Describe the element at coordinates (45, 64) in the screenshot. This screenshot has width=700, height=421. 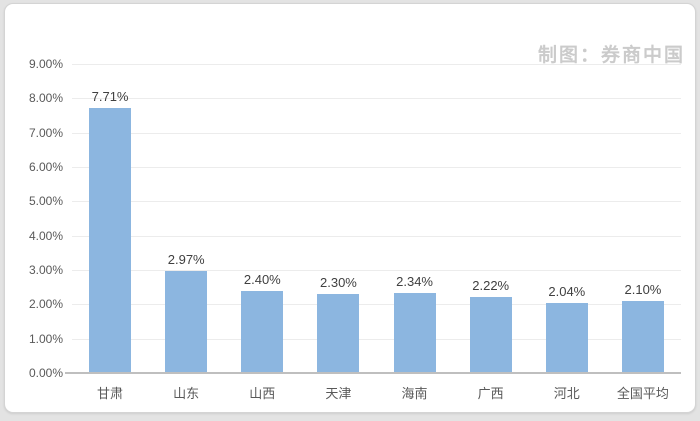
I see `y-axis-tick-label: 9.00%` at that location.